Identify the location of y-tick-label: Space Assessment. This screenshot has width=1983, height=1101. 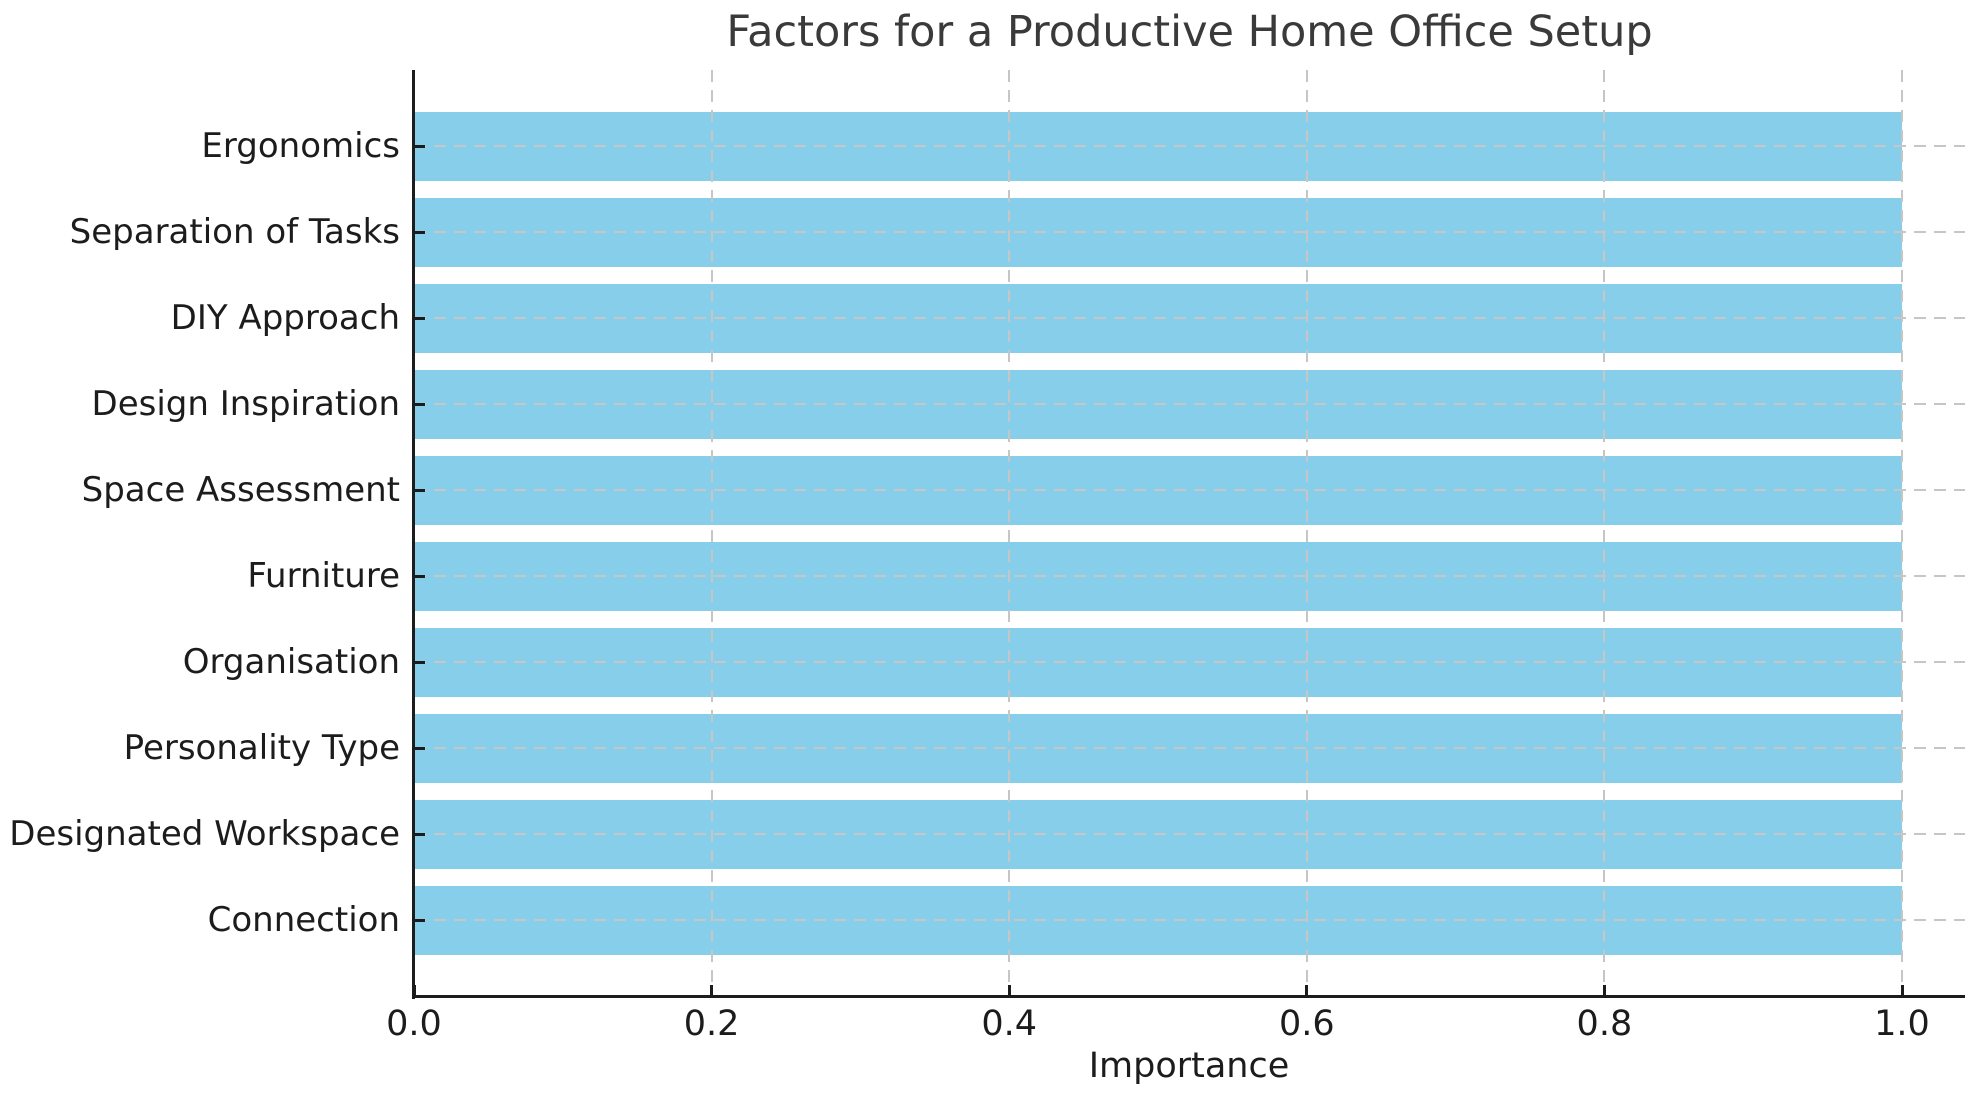
(240, 490).